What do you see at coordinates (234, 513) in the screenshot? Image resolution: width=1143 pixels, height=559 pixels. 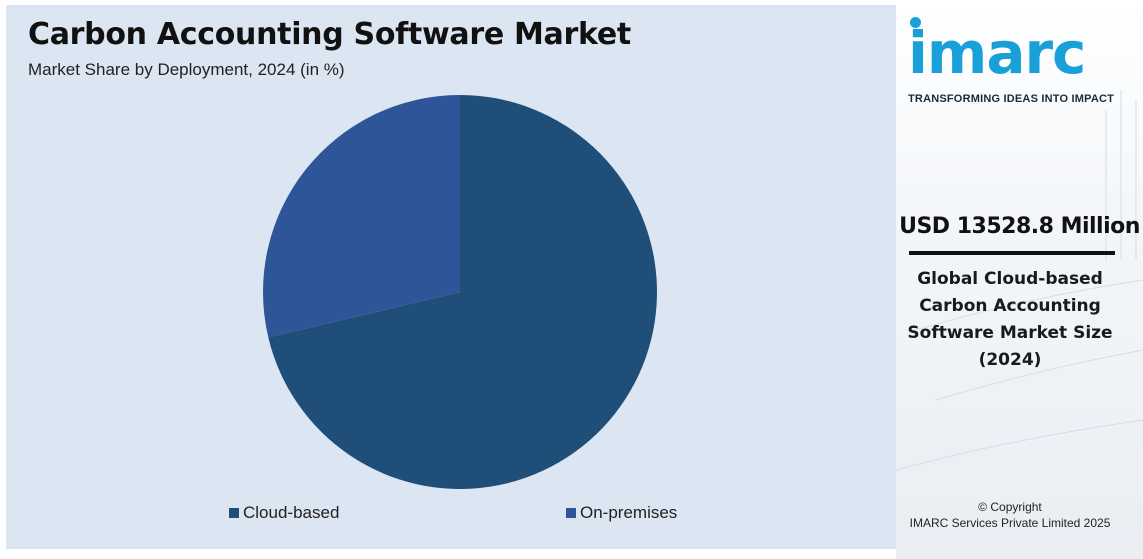 I see `legend-swatch-cloud-based` at bounding box center [234, 513].